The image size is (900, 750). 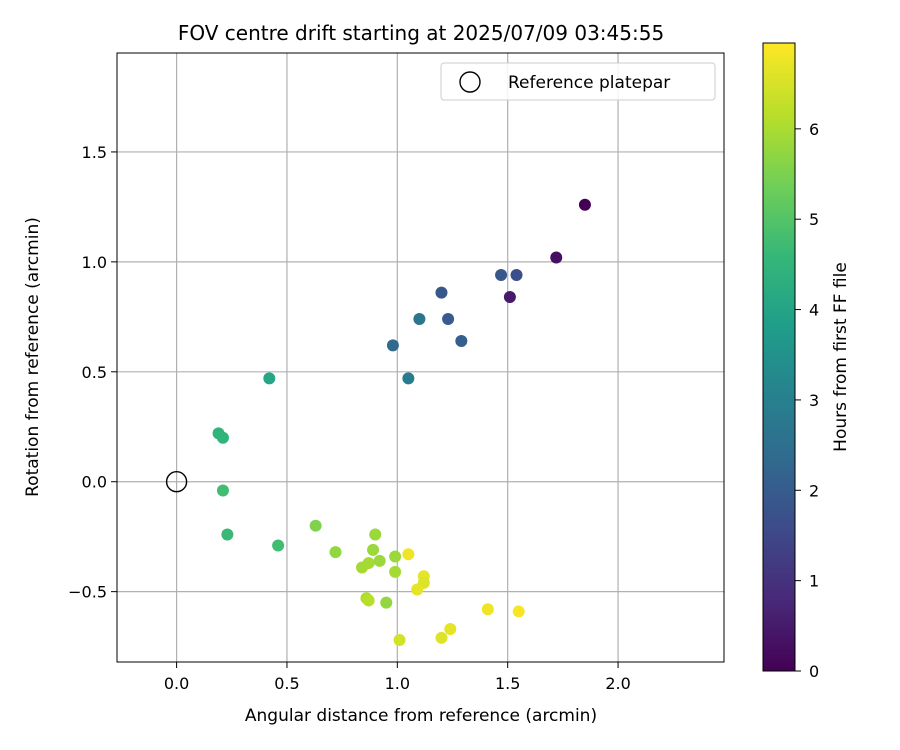 I want to click on colorbar-tick-label: 1, so click(x=814, y=581).